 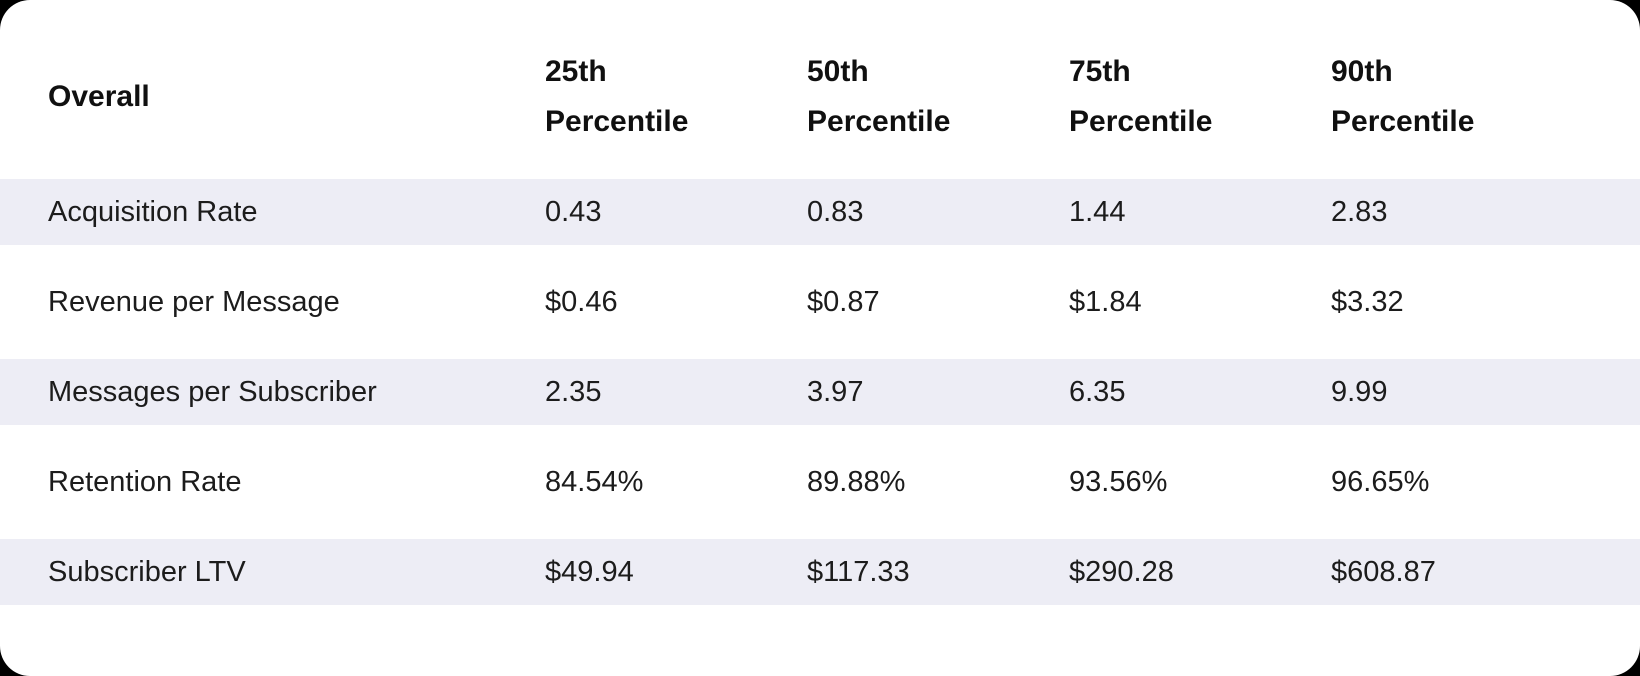 I want to click on cell-value: 84.54%, so click(x=594, y=481).